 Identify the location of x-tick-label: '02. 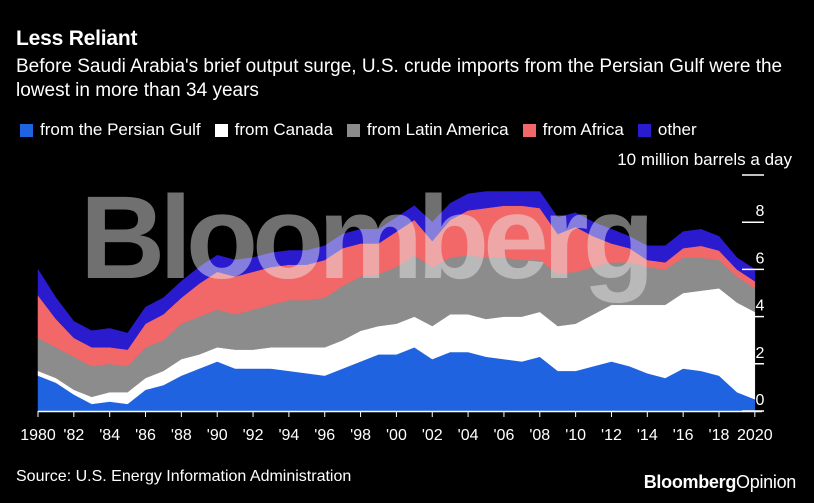
(432, 435).